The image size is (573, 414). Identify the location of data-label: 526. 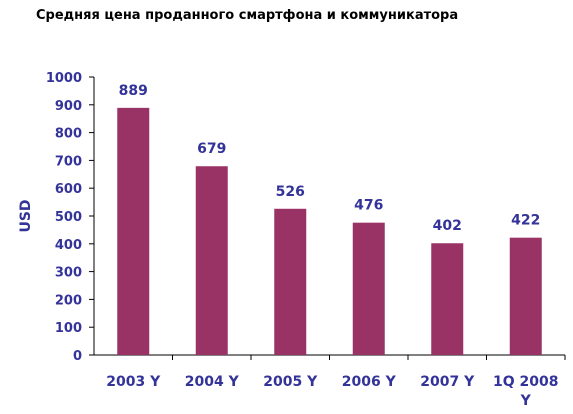
(290, 192).